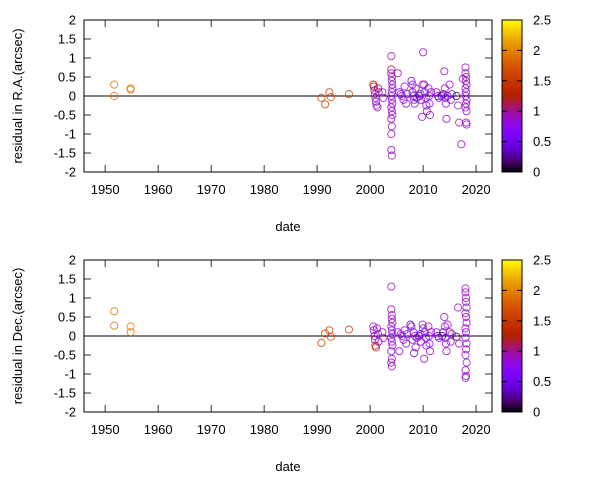 This screenshot has height=480, width=600. What do you see at coordinates (290, 332) in the screenshot?
I see `data-points` at bounding box center [290, 332].